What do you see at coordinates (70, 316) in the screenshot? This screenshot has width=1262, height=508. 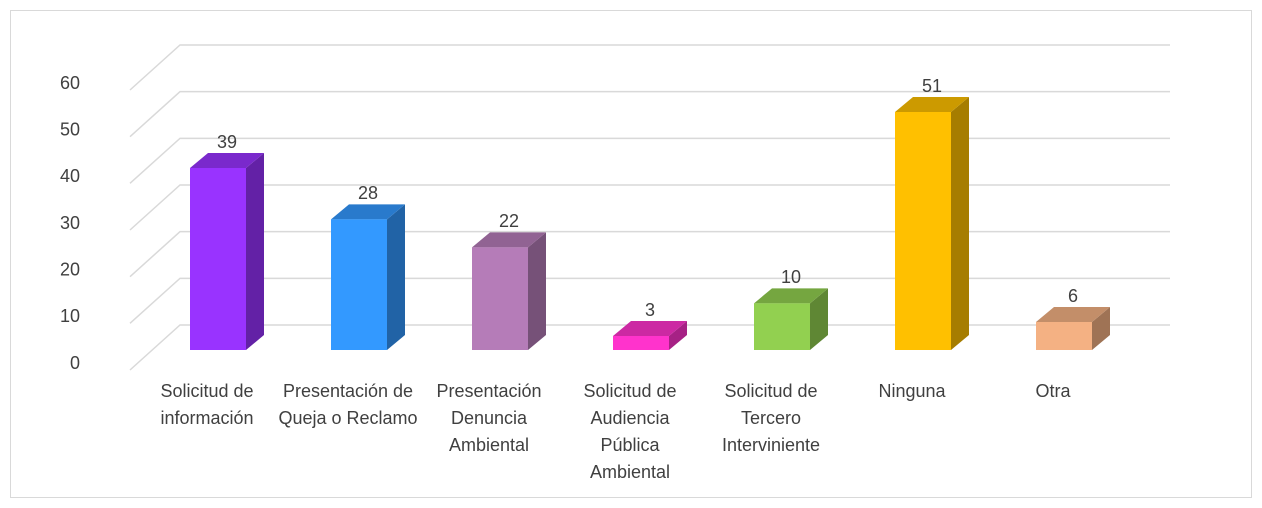 I see `y-tick-label: 10` at bounding box center [70, 316].